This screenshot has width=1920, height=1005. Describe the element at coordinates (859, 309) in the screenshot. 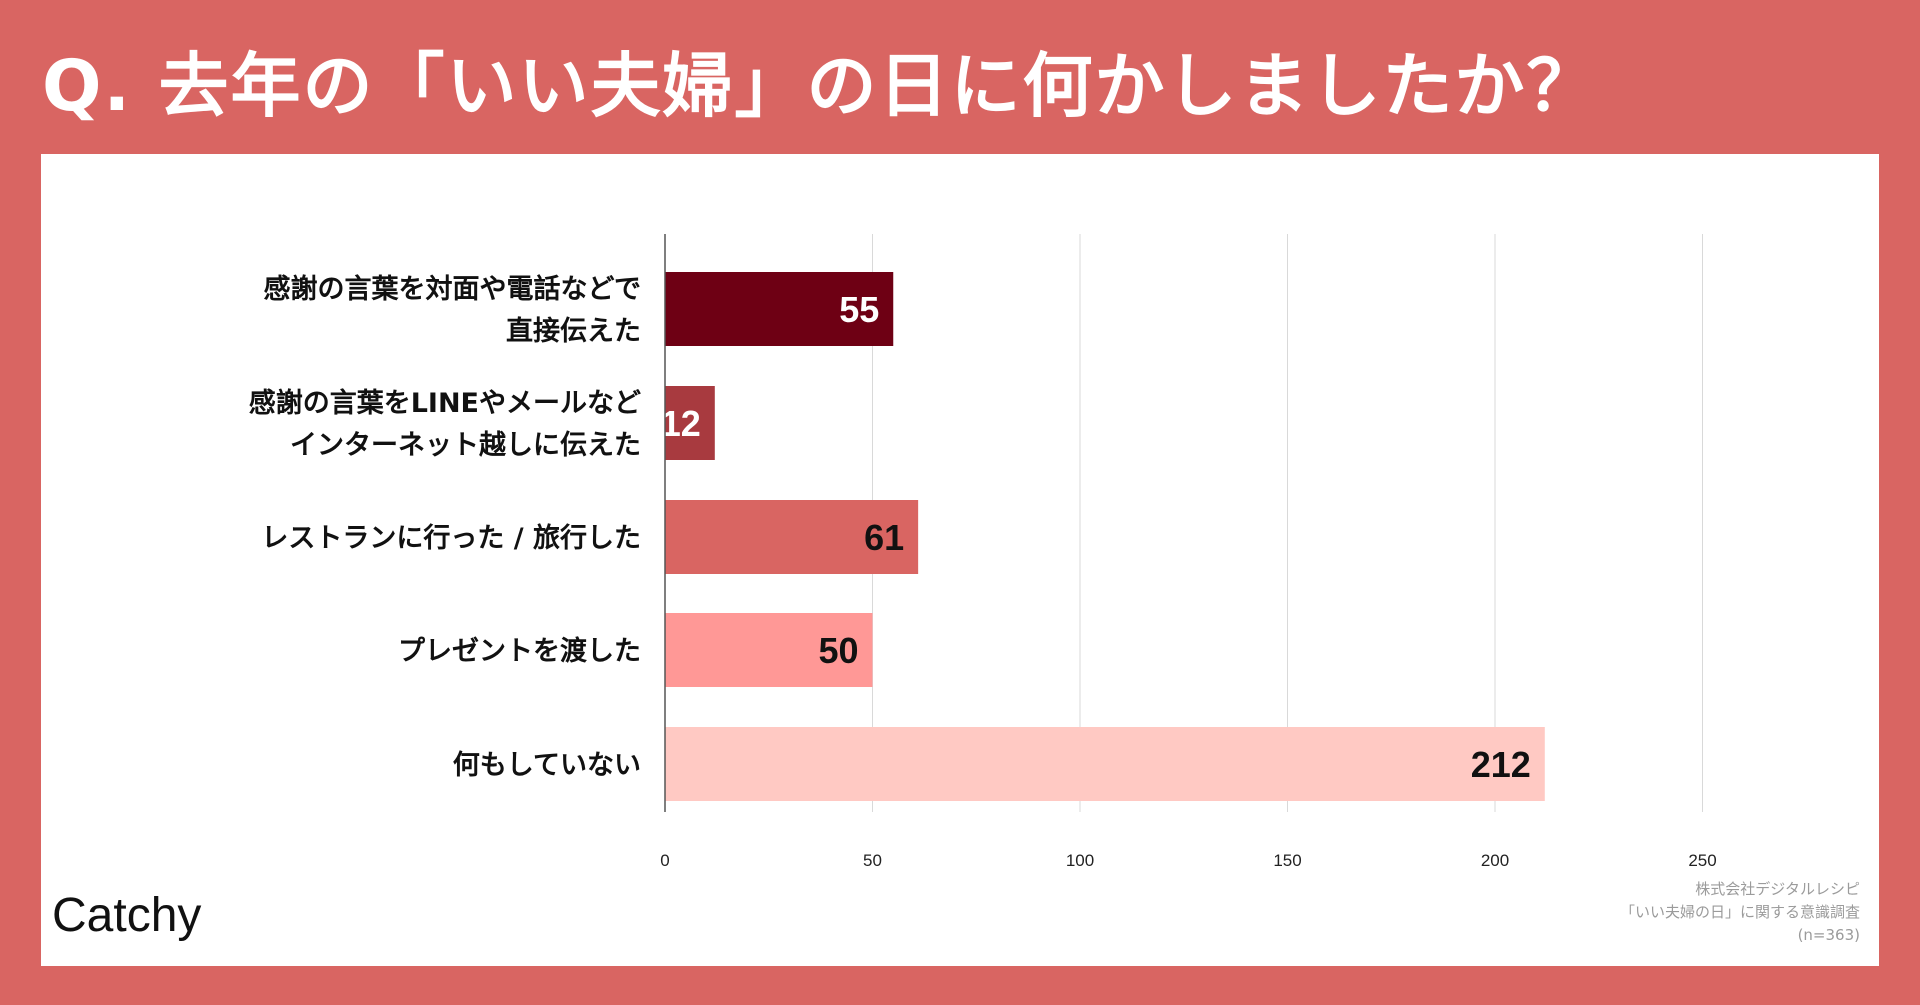

I see `data-label: 55` at that location.